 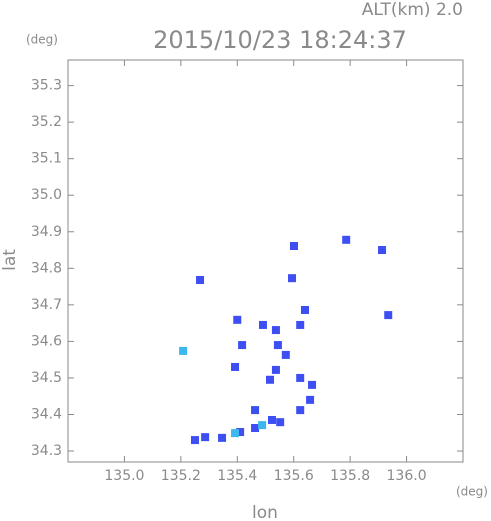 I want to click on y-tick-label: 35.2, so click(x=46, y=122).